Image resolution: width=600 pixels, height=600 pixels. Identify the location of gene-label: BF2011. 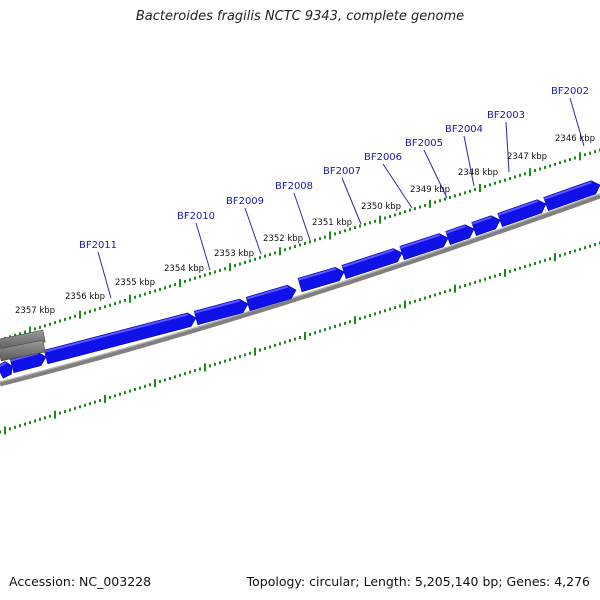
(98, 245).